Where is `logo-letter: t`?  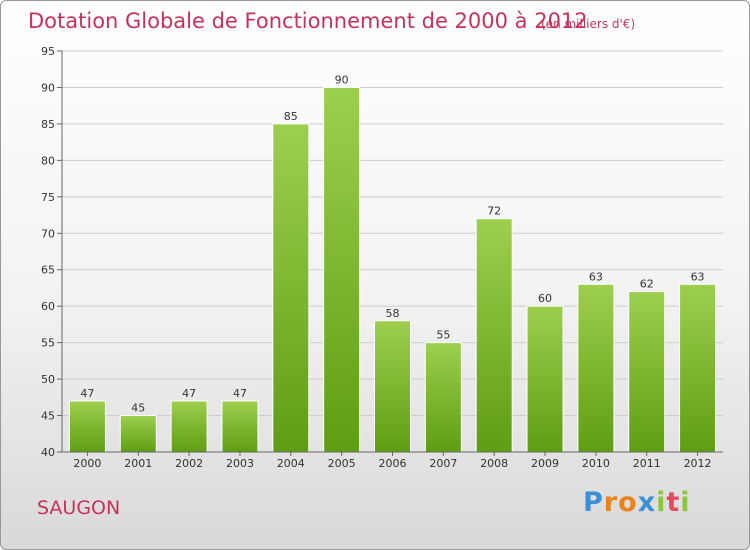
logo-letter: t is located at coordinates (673, 502).